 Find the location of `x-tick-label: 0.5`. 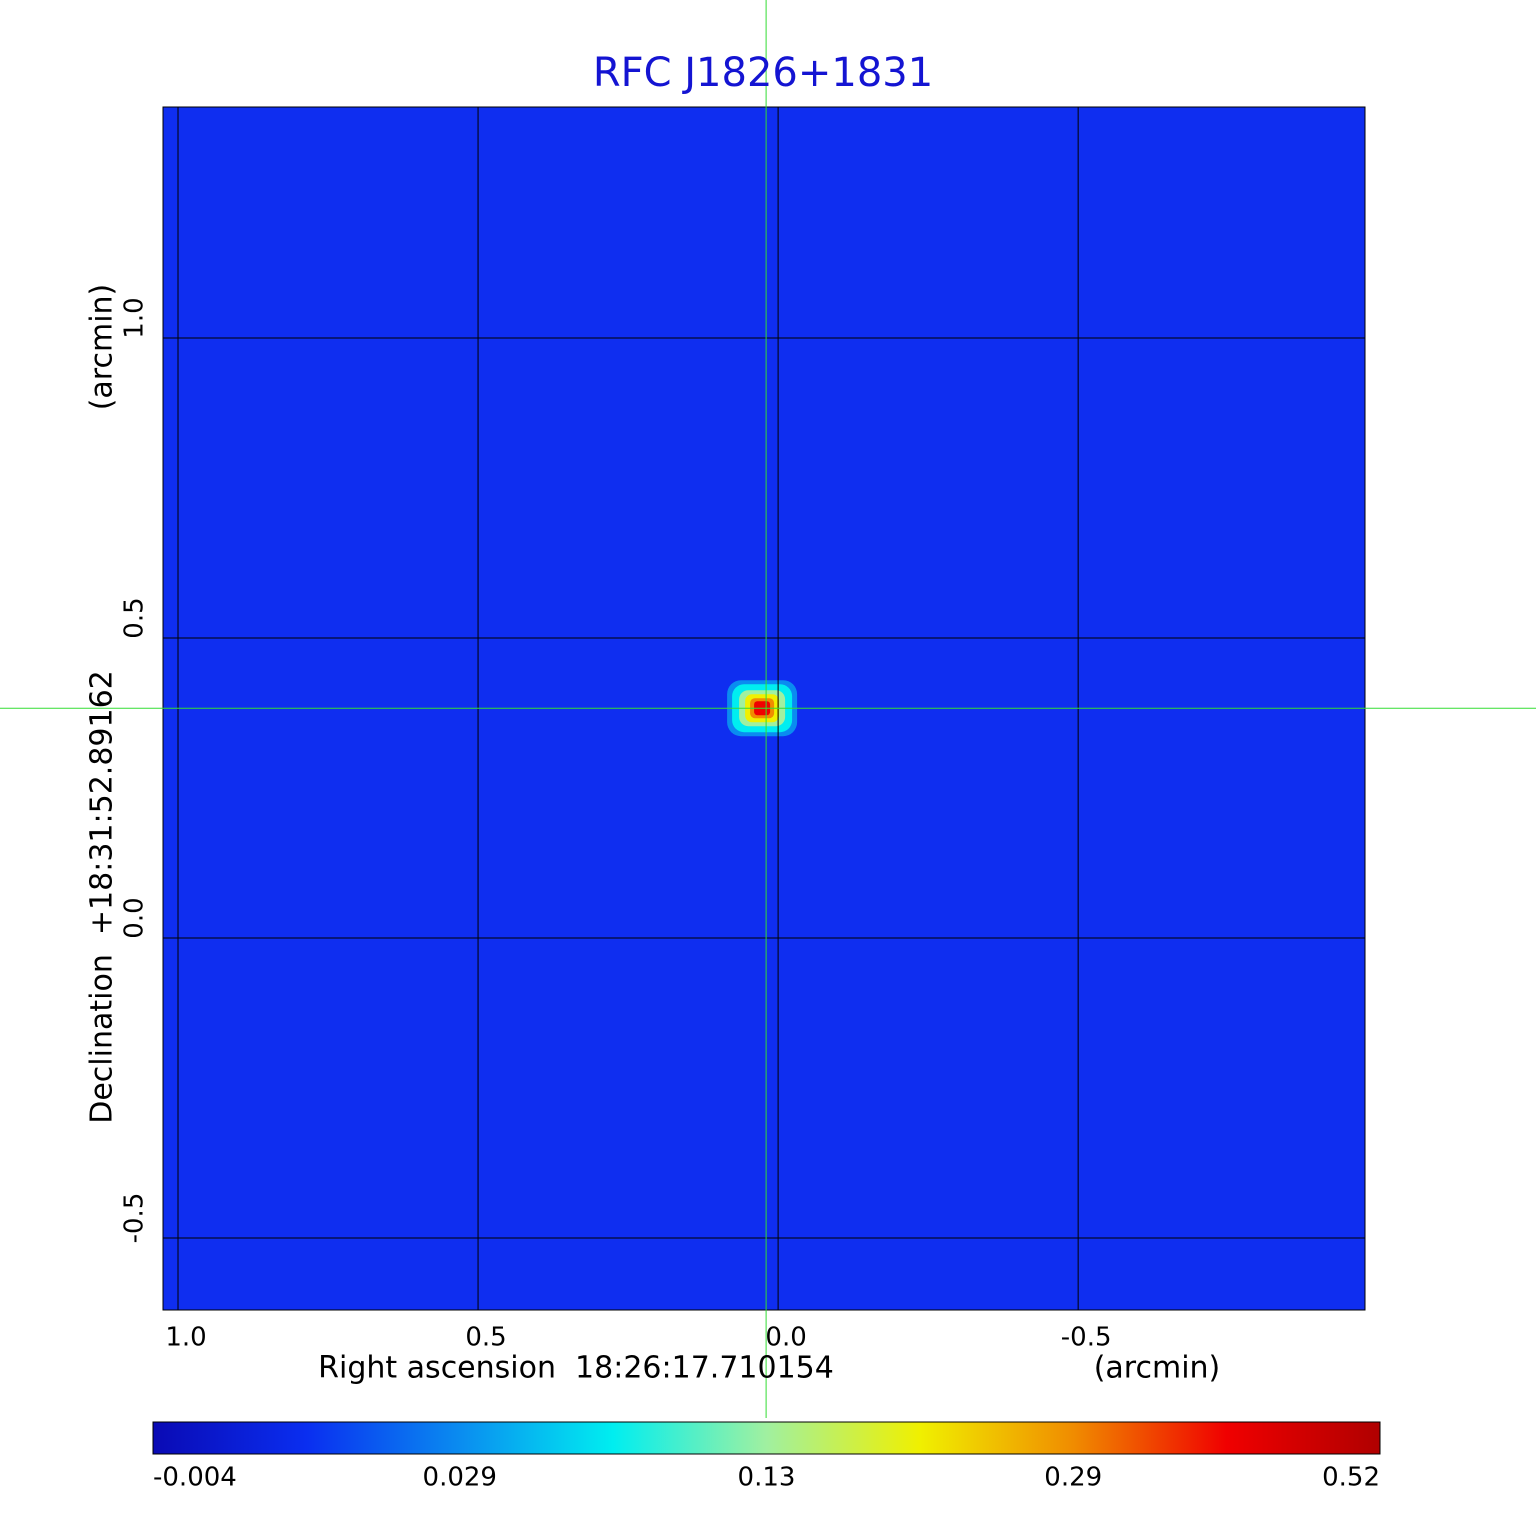

x-tick-label: 0.5 is located at coordinates (485, 1338).